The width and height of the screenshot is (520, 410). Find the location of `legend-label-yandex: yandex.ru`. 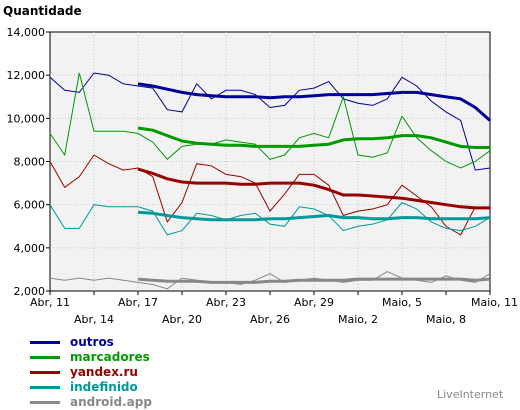

legend-label-yandex: yandex.ru is located at coordinates (104, 372).